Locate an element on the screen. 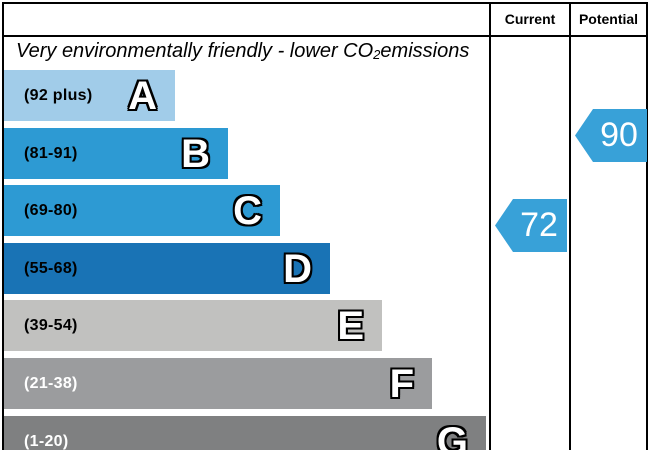 The height and width of the screenshot is (450, 650). band-range-label: (92 plus) is located at coordinates (58, 95).